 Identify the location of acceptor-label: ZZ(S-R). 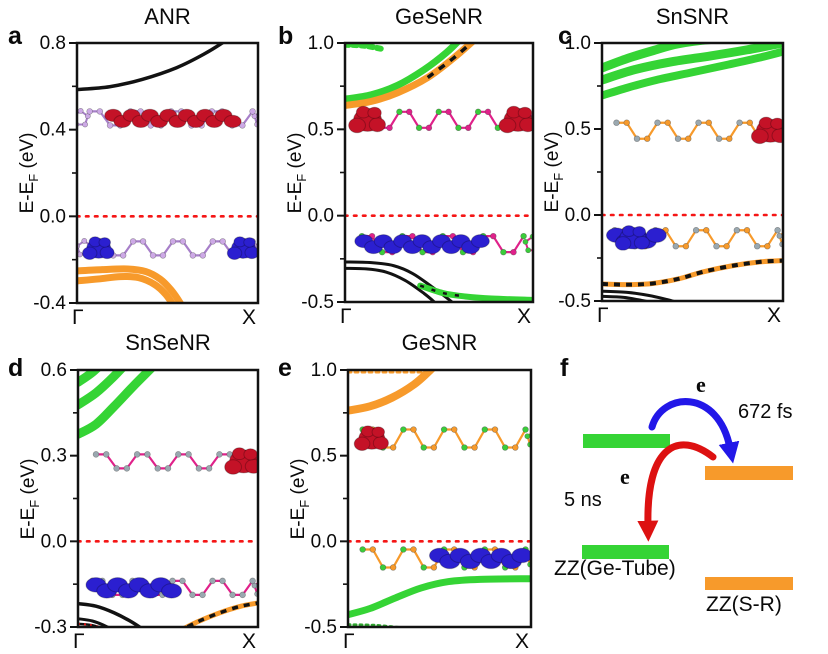
(744, 604).